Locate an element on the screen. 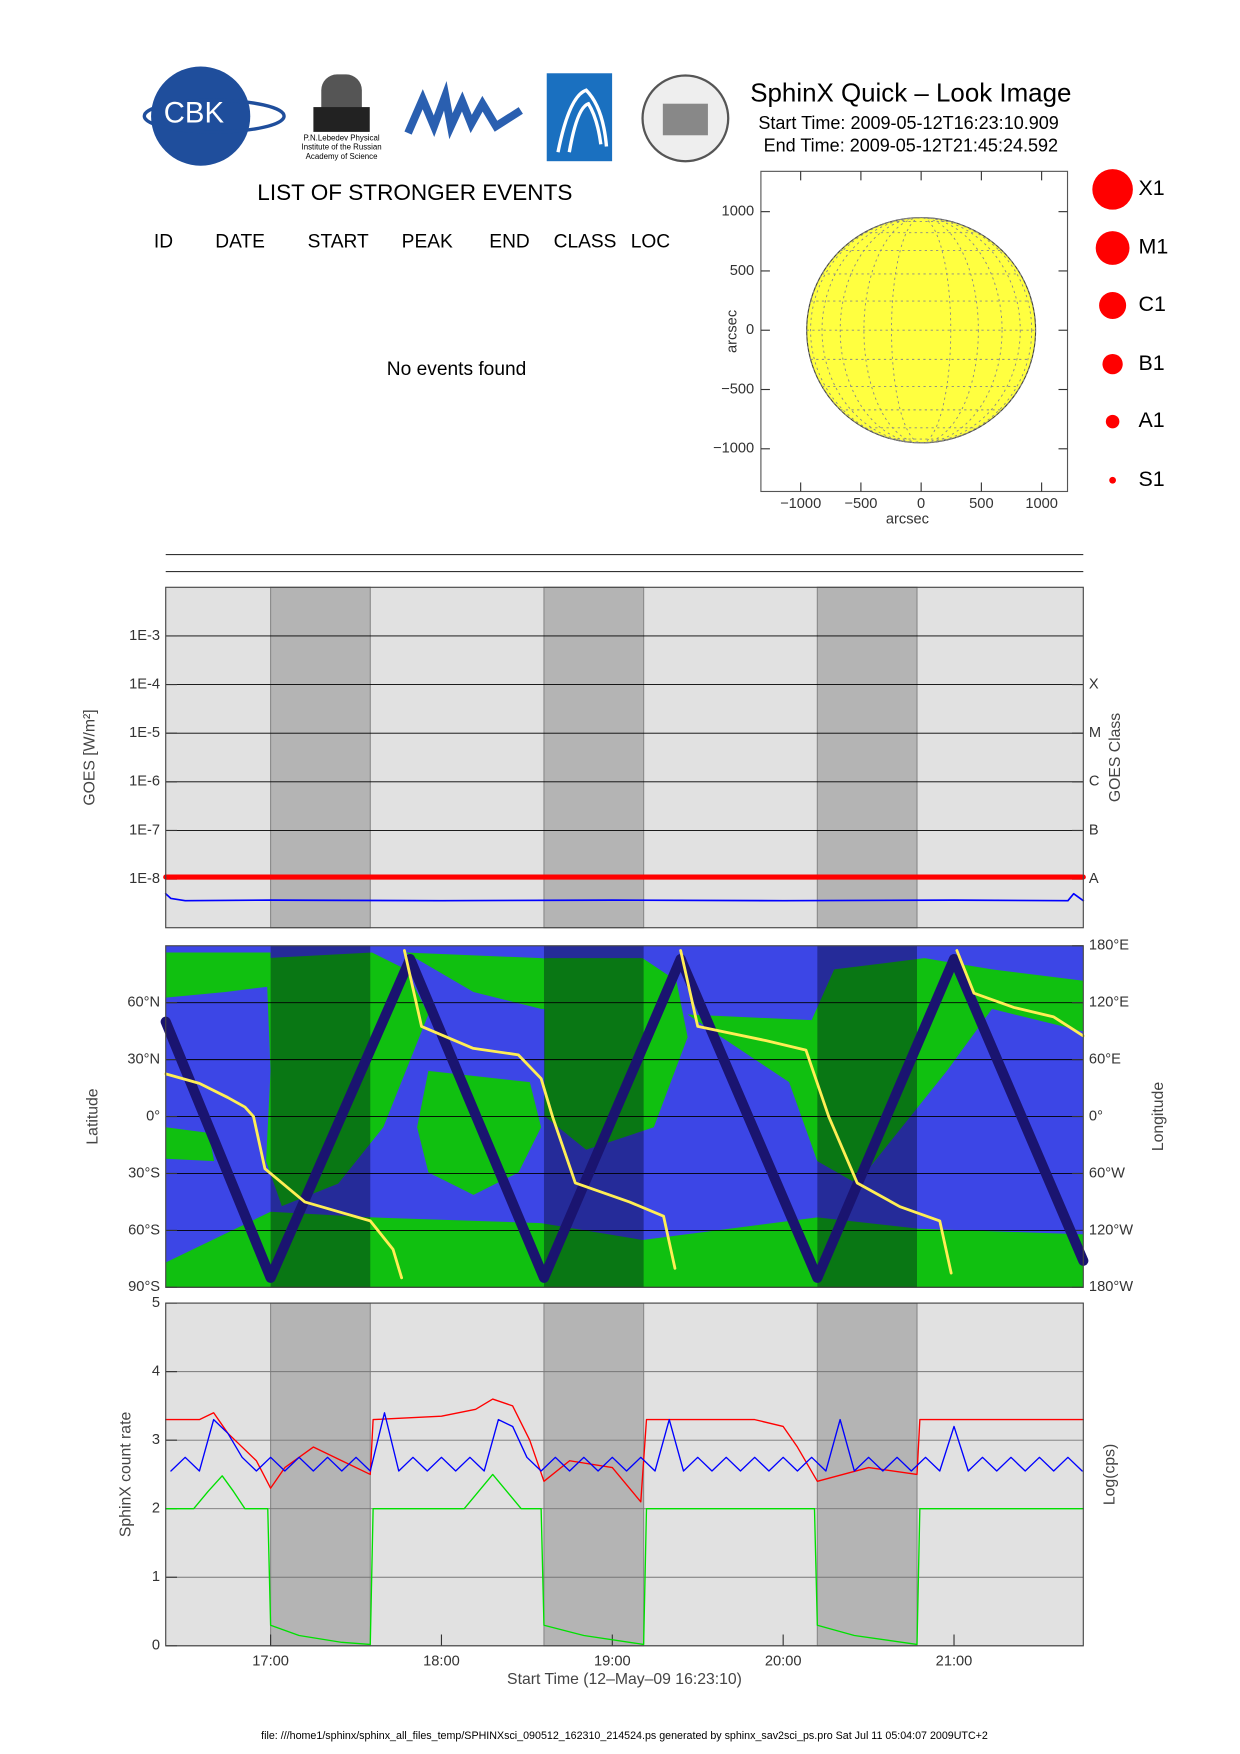 This screenshot has height=1754, width=1240. y2-tick-label: C is located at coordinates (1094, 782).